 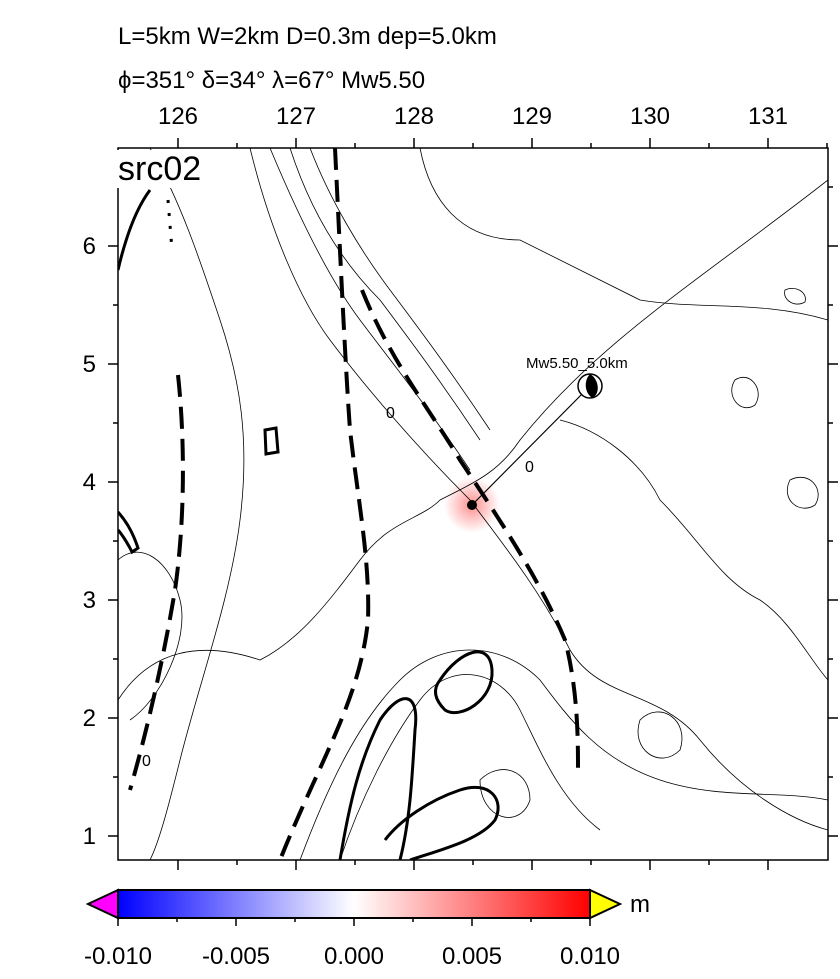 What do you see at coordinates (590, 956) in the screenshot?
I see `colorbar-tick: 0.010` at bounding box center [590, 956].